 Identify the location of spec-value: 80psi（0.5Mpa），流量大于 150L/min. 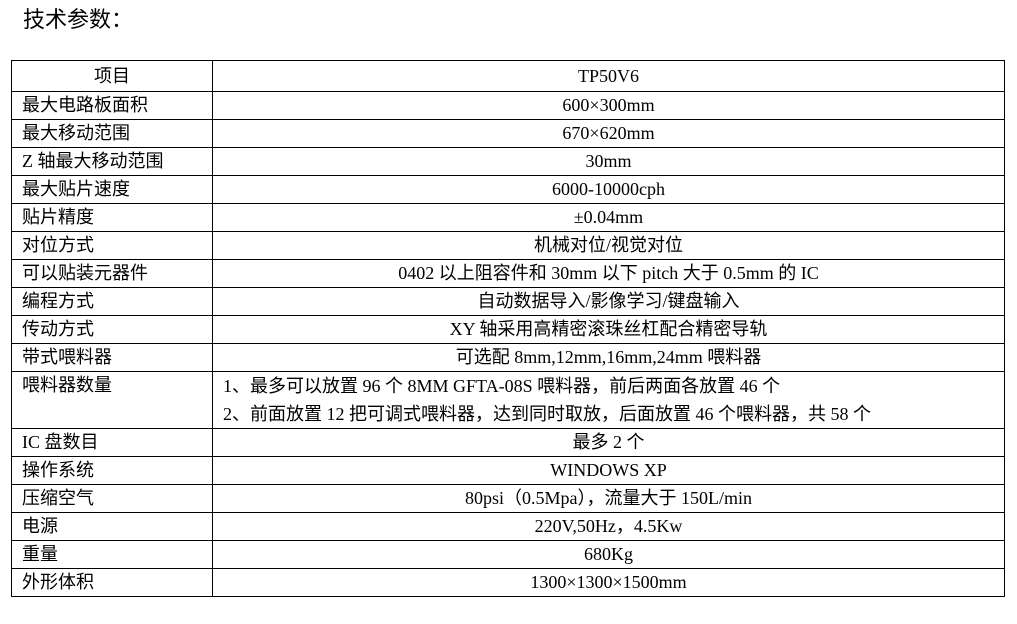
(608, 498).